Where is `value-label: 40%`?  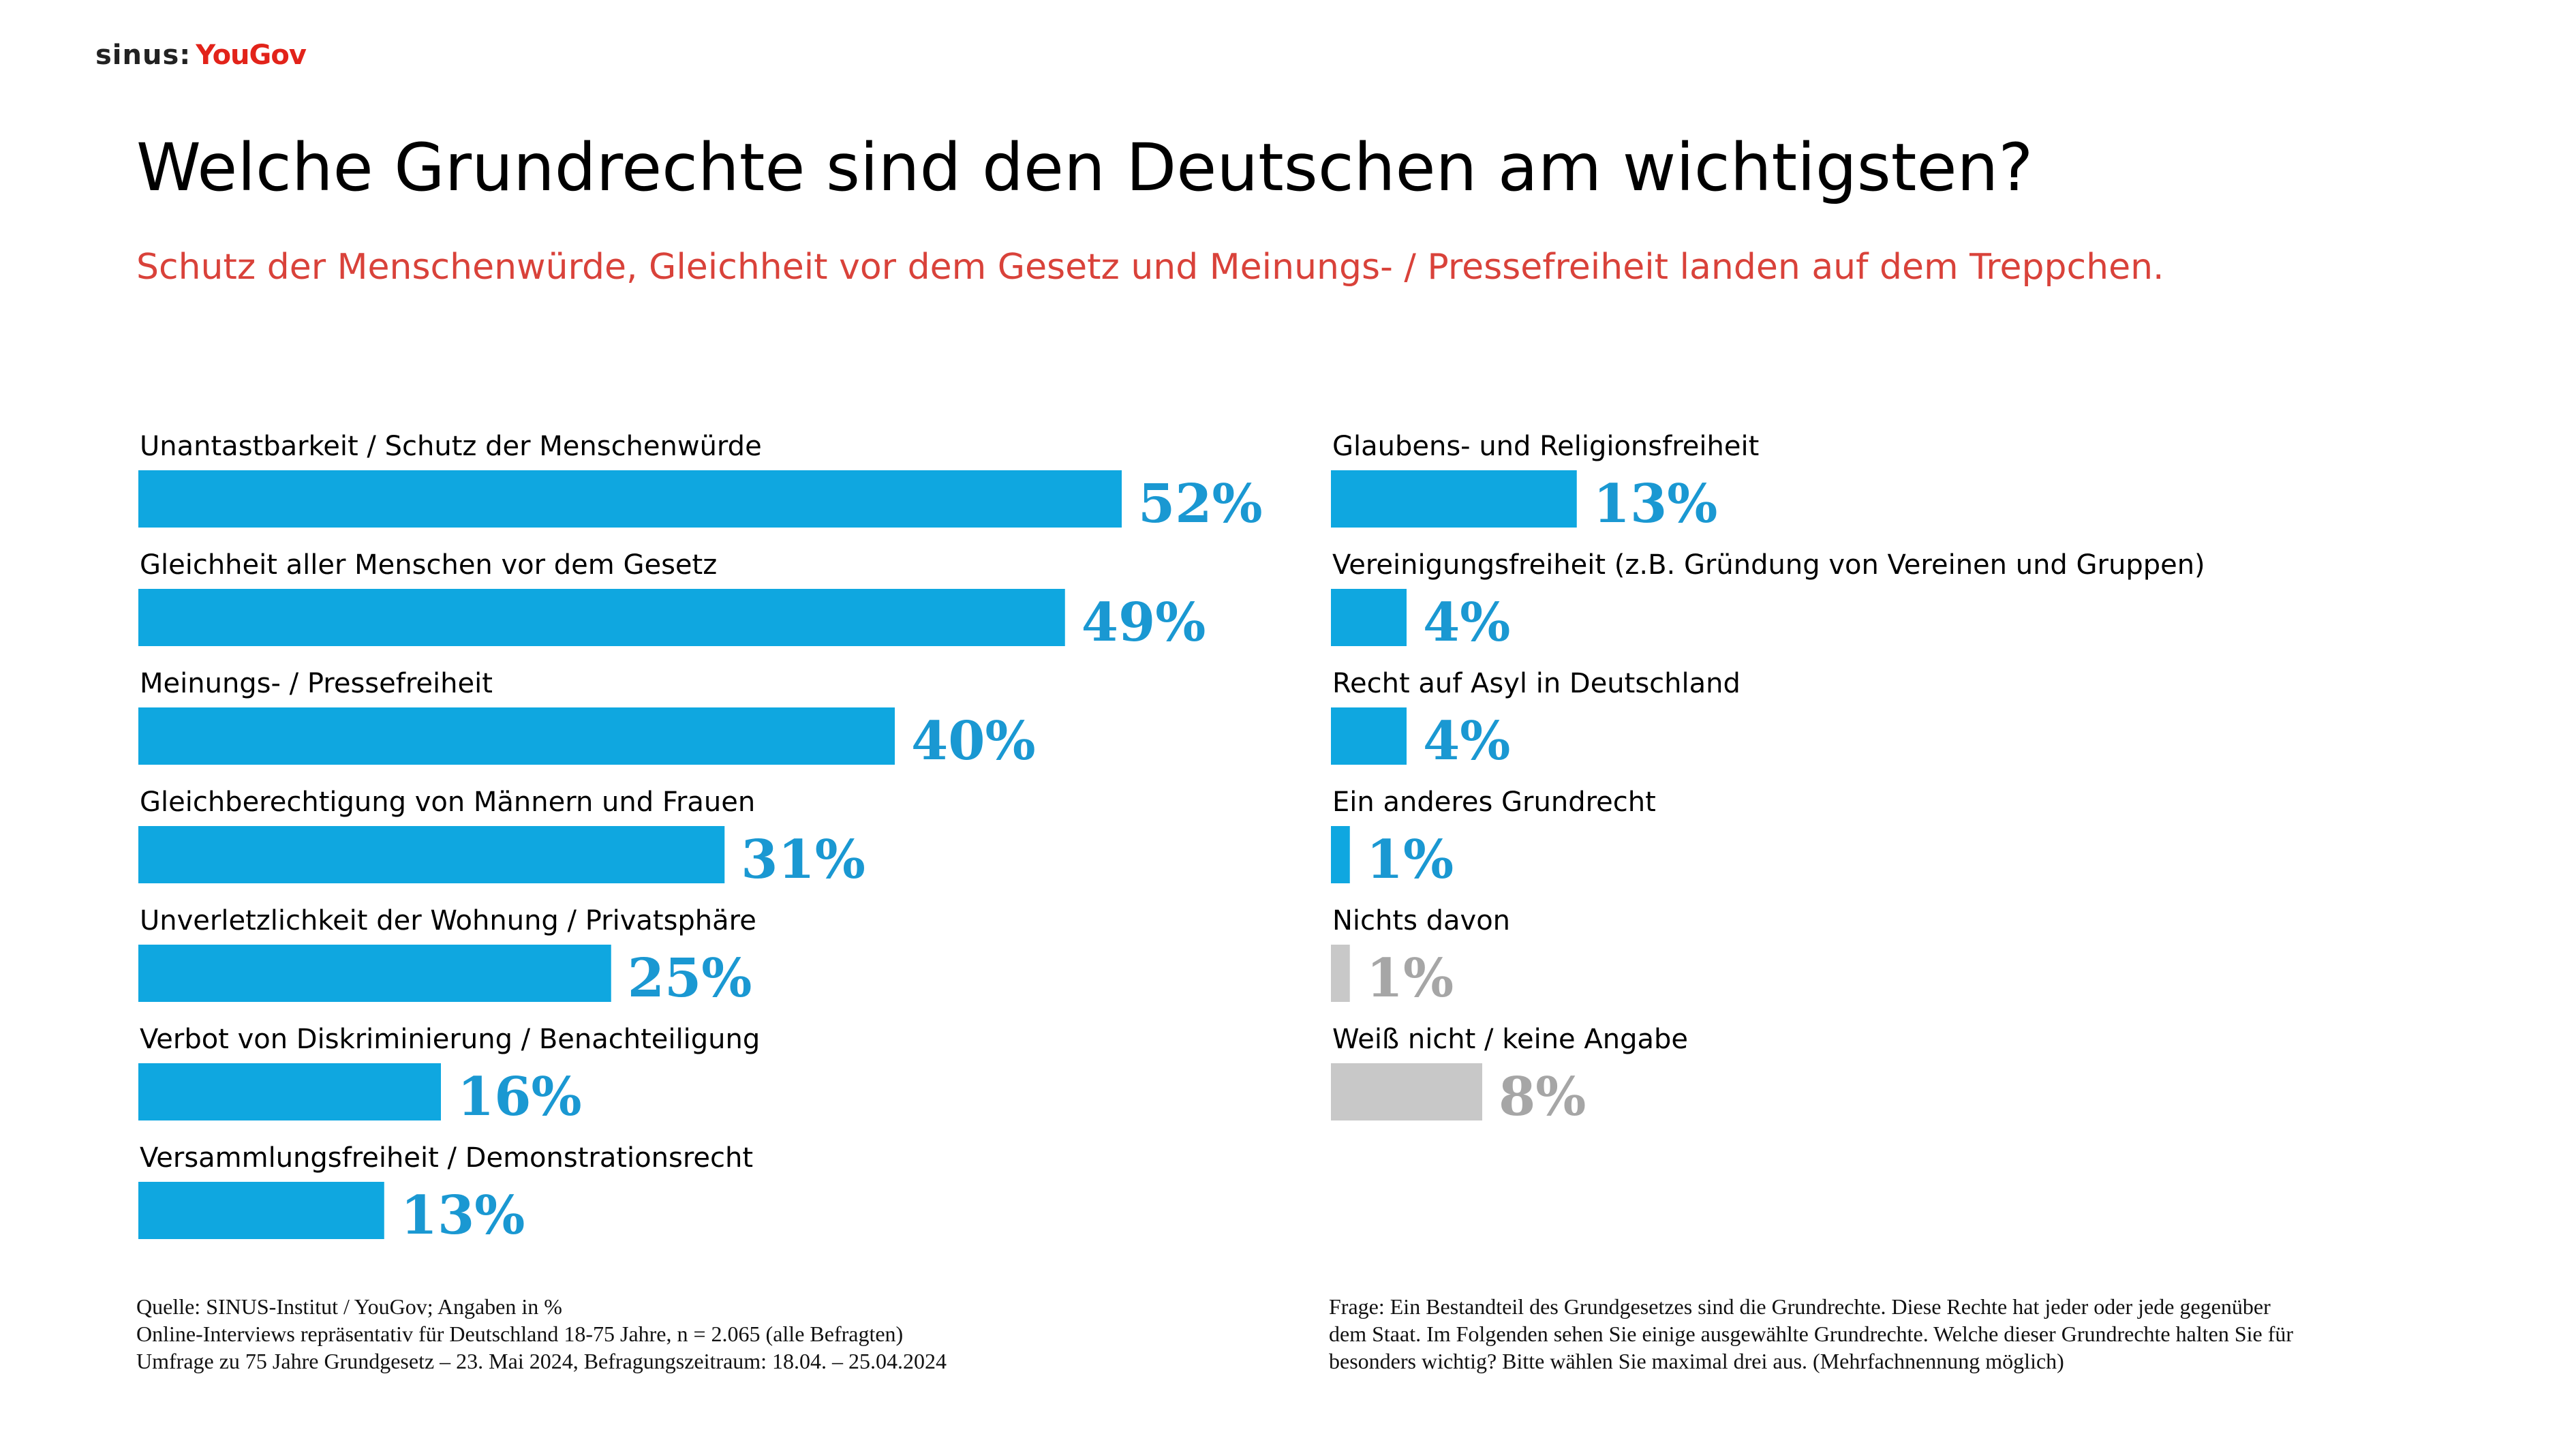
value-label: 40% is located at coordinates (973, 741).